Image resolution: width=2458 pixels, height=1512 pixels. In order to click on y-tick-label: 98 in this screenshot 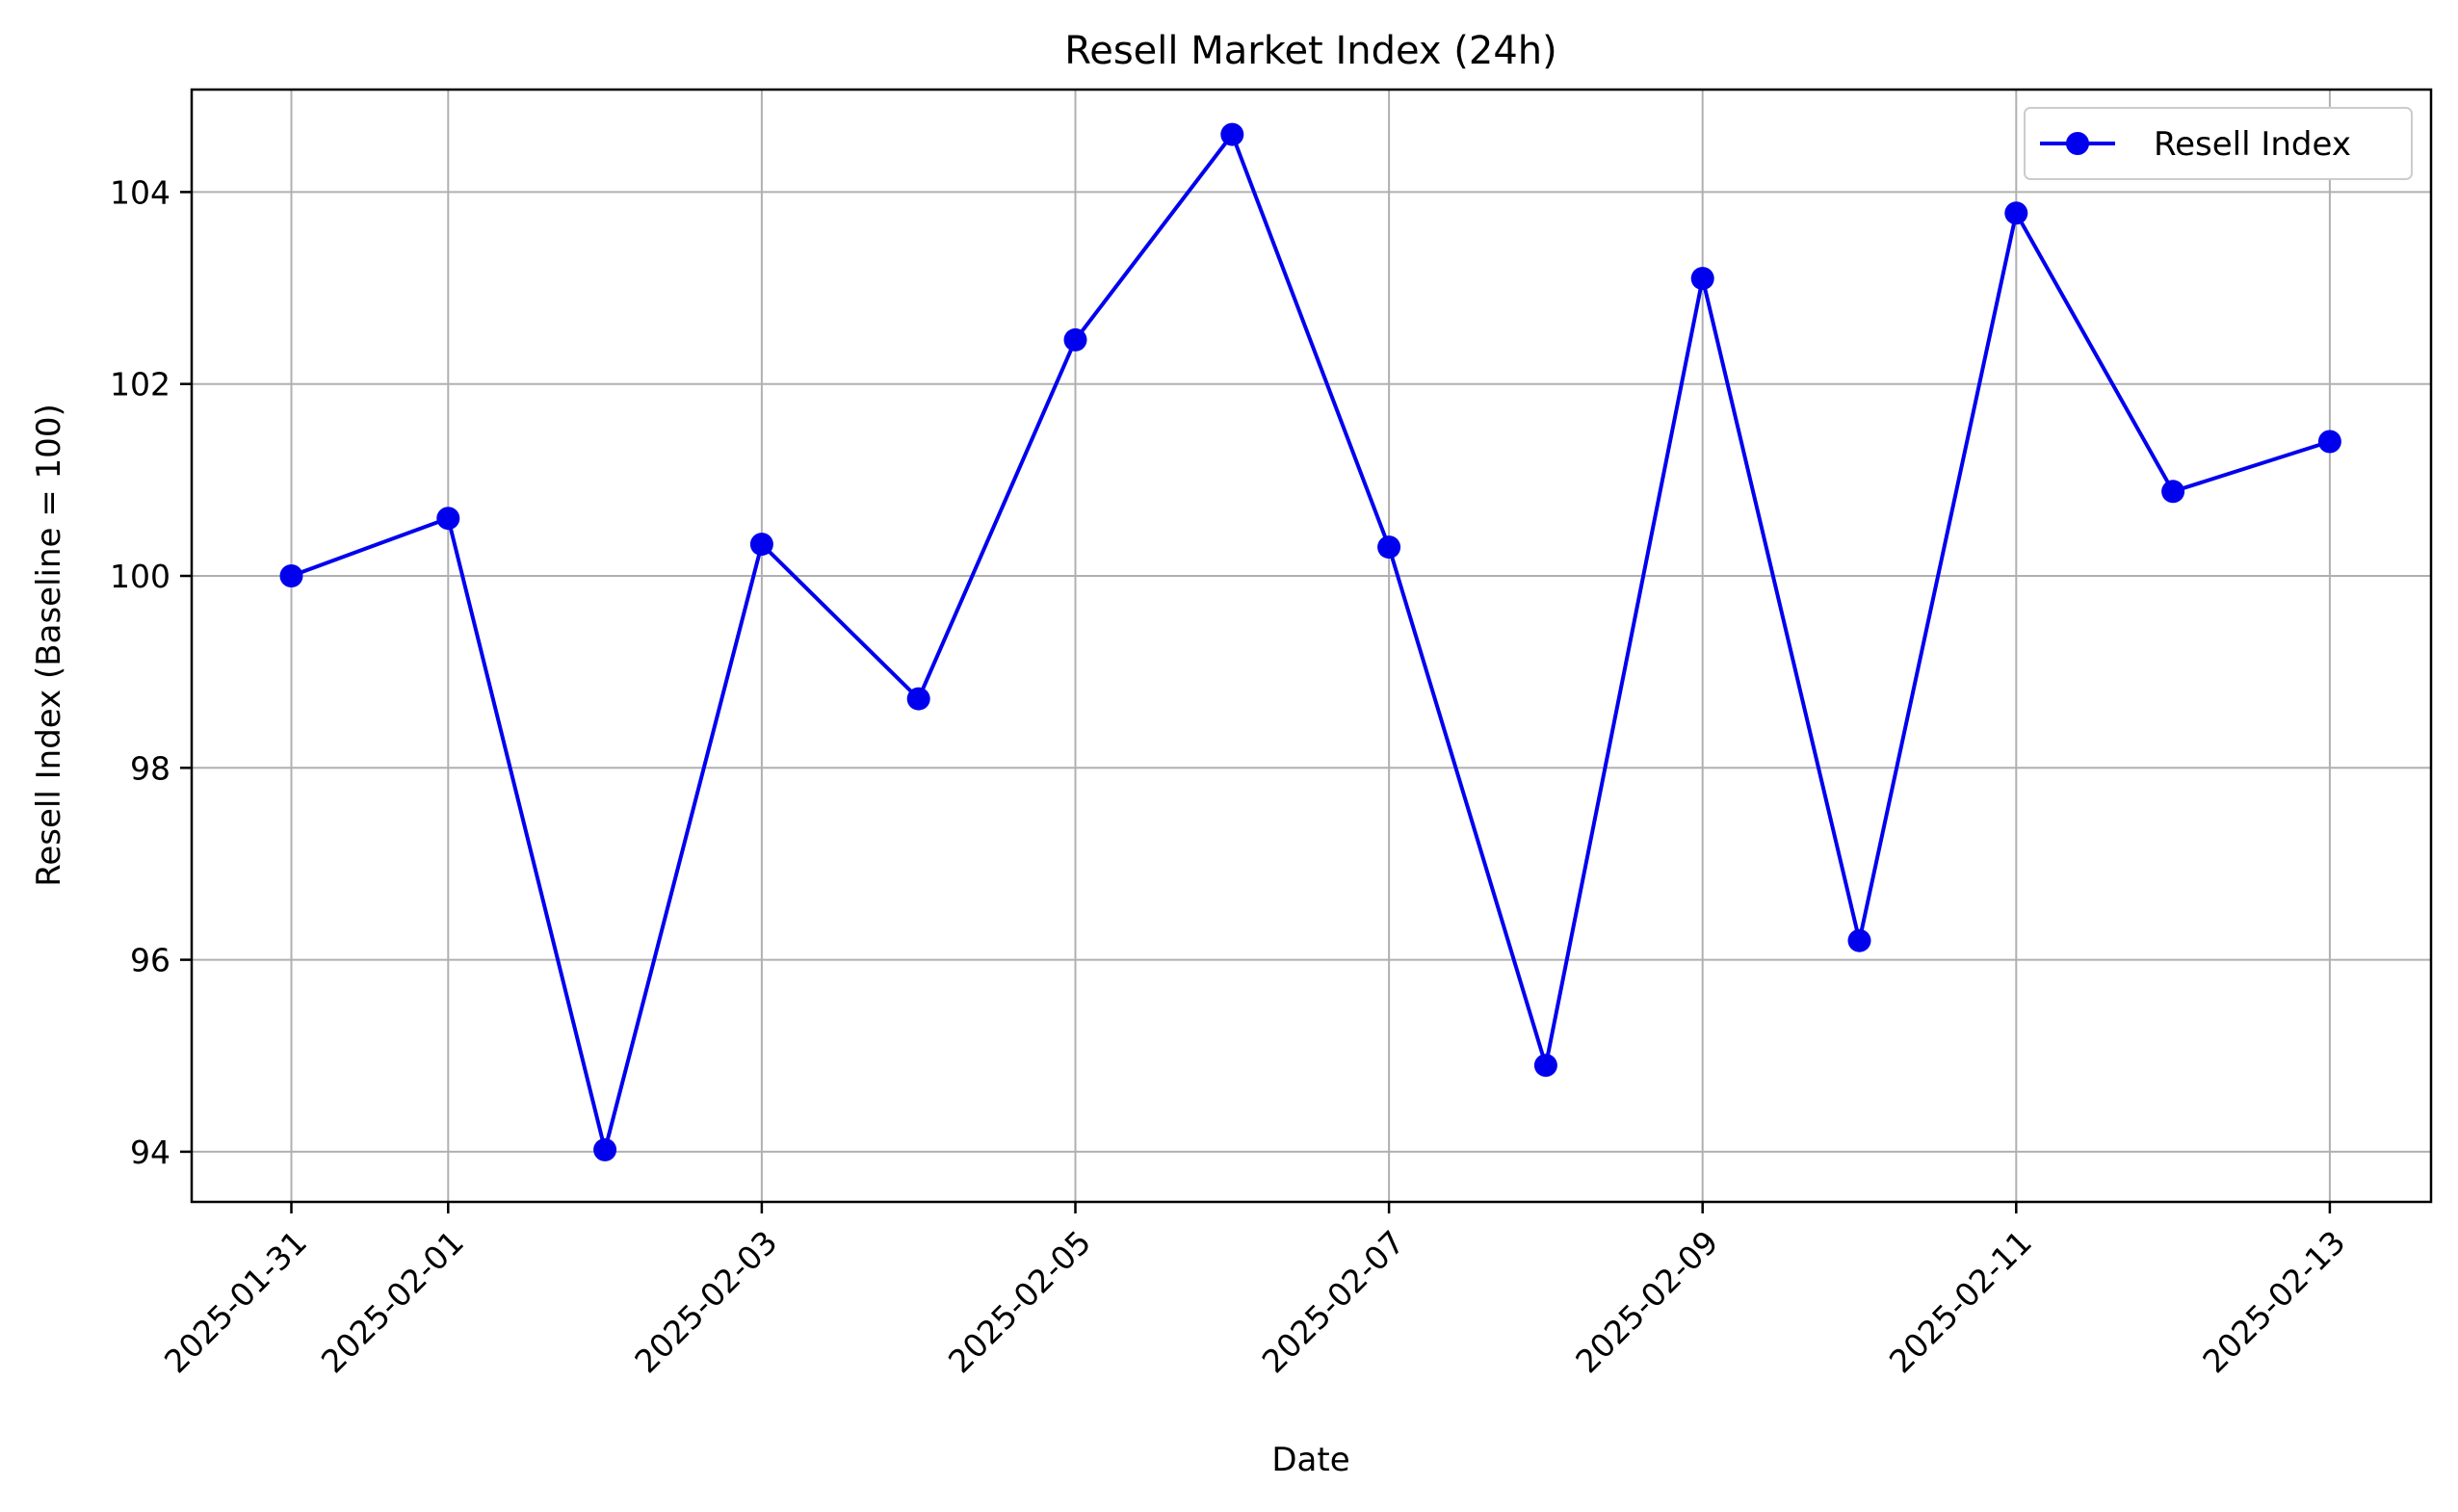, I will do `click(150, 768)`.